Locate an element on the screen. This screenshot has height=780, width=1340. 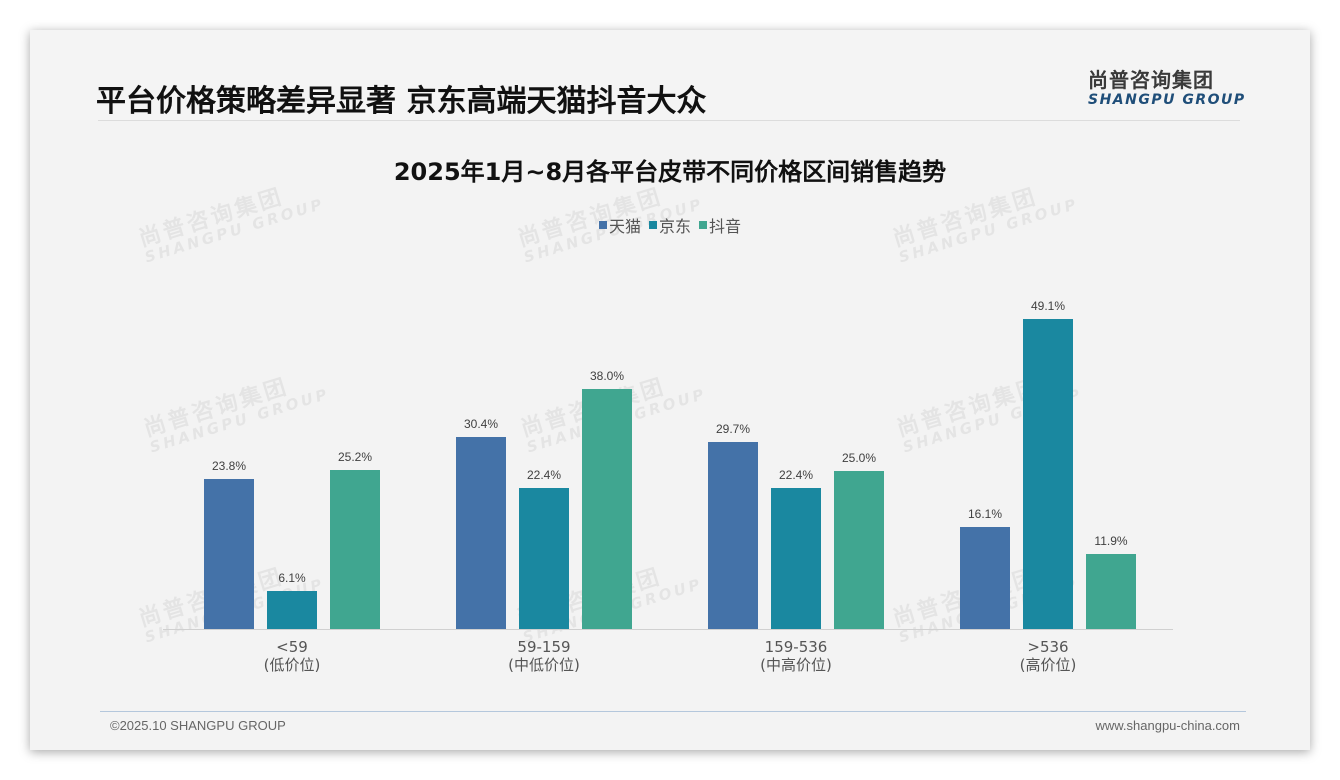
legend-label-tmall: 天猫 is located at coordinates (624, 226).